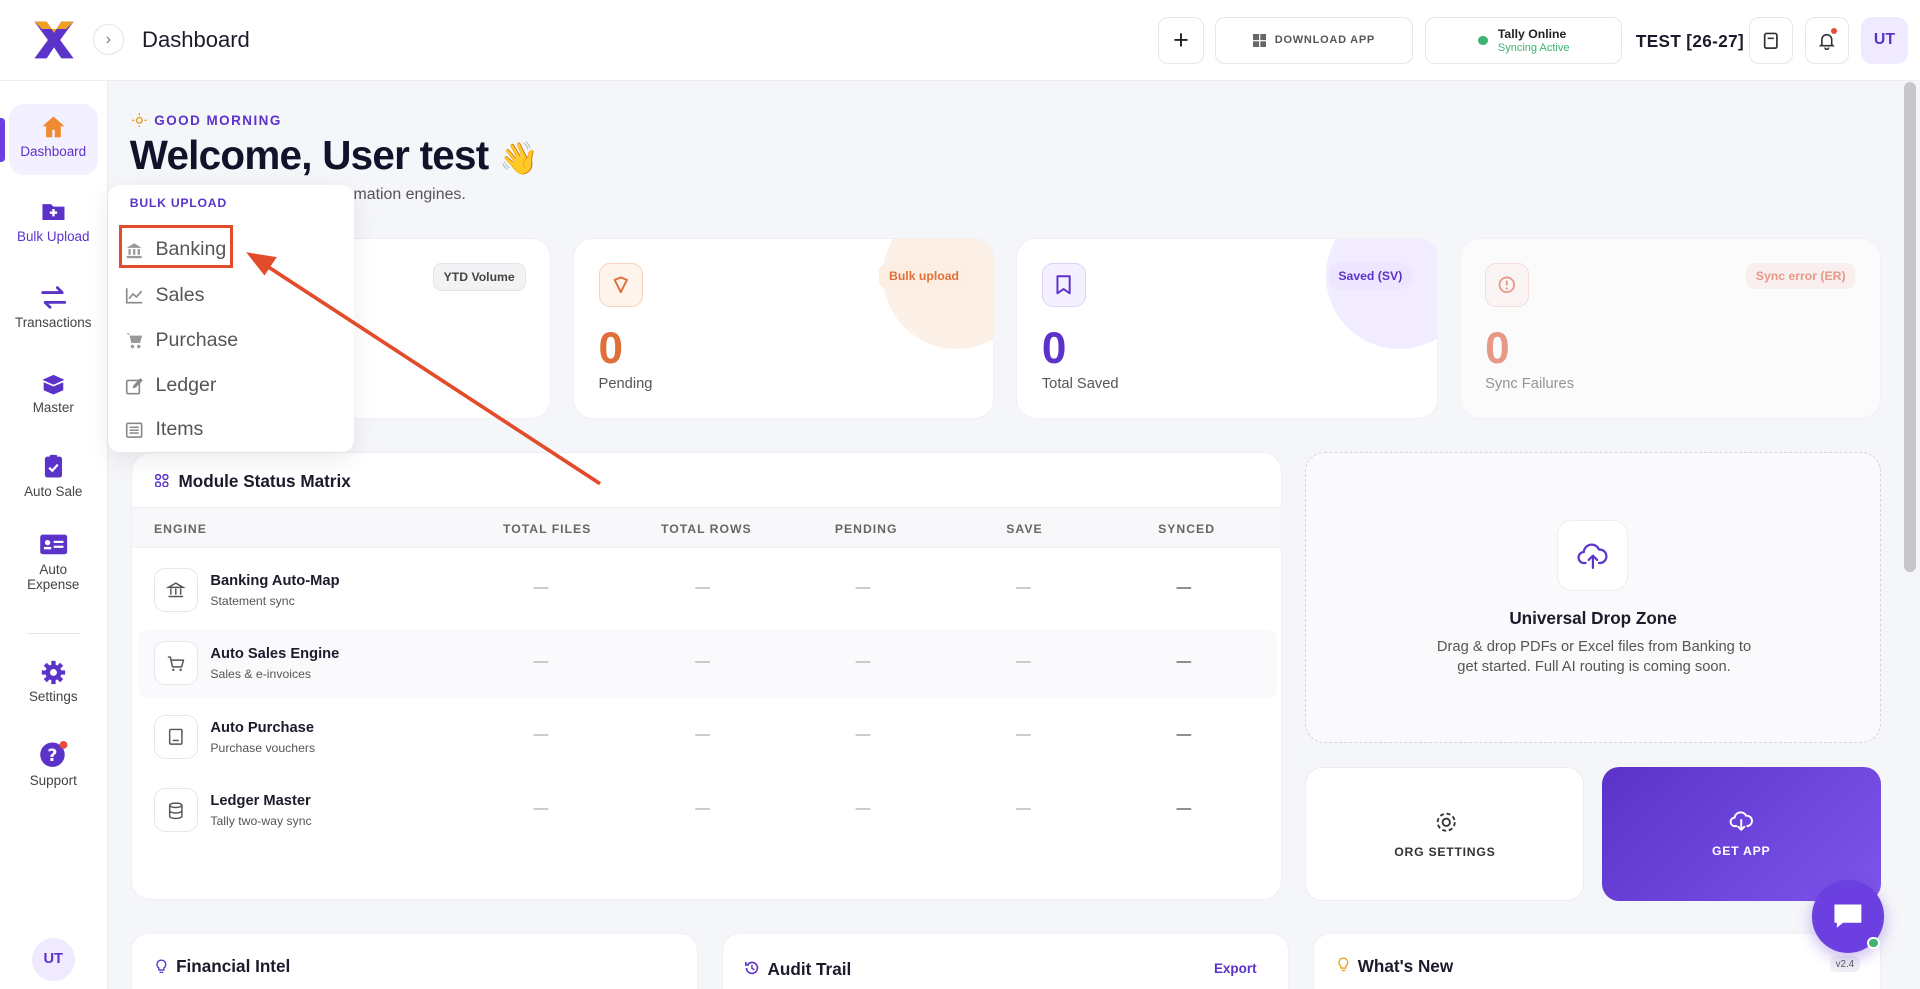 The image size is (1920, 989). I want to click on engine-name: Auto Sales Engine, so click(275, 654).